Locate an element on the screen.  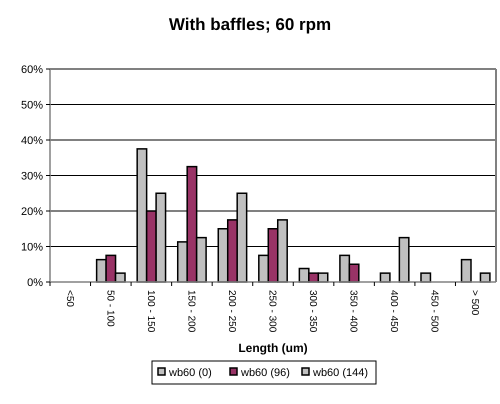
legend-label: wb60 (96) is located at coordinates (265, 372).